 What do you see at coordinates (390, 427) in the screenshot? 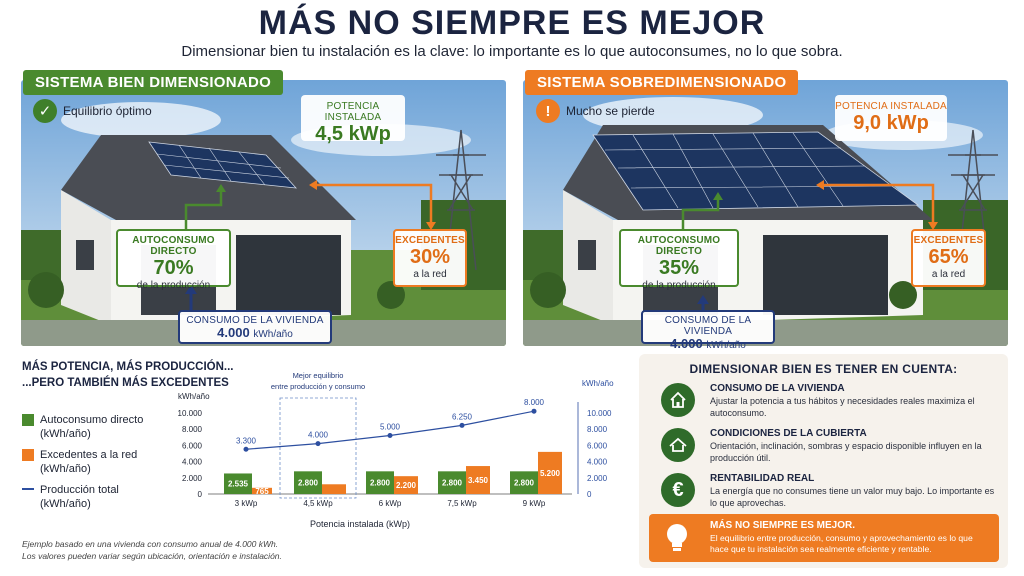
I see `point-label-total: 5.000` at bounding box center [390, 427].